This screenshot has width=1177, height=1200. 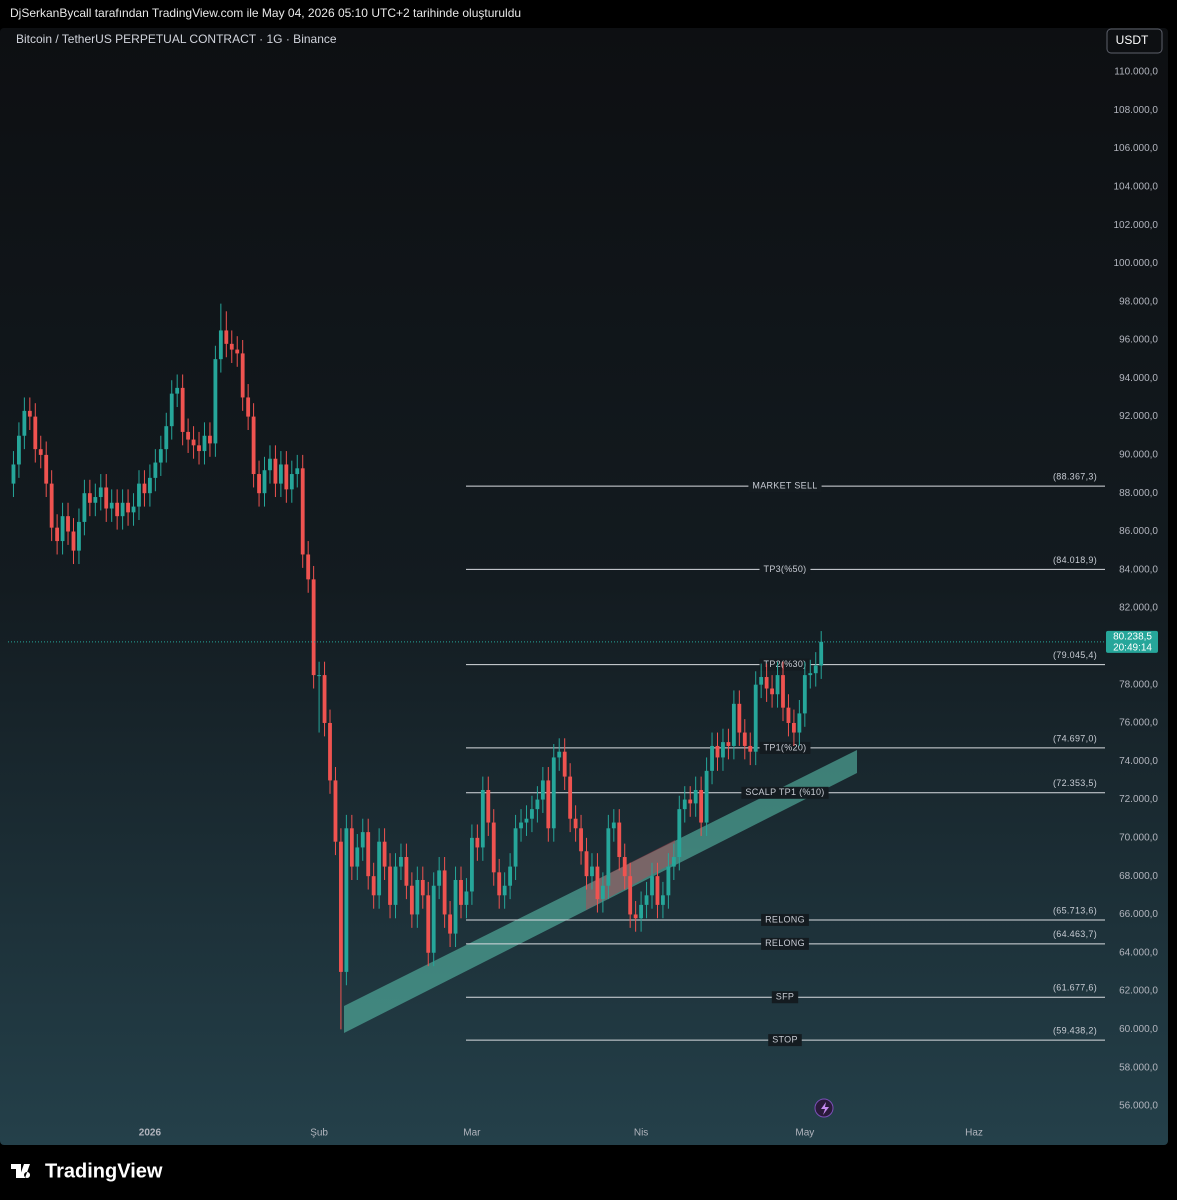 What do you see at coordinates (1138, 340) in the screenshot?
I see `y-tick-label: 96.000,0` at bounding box center [1138, 340].